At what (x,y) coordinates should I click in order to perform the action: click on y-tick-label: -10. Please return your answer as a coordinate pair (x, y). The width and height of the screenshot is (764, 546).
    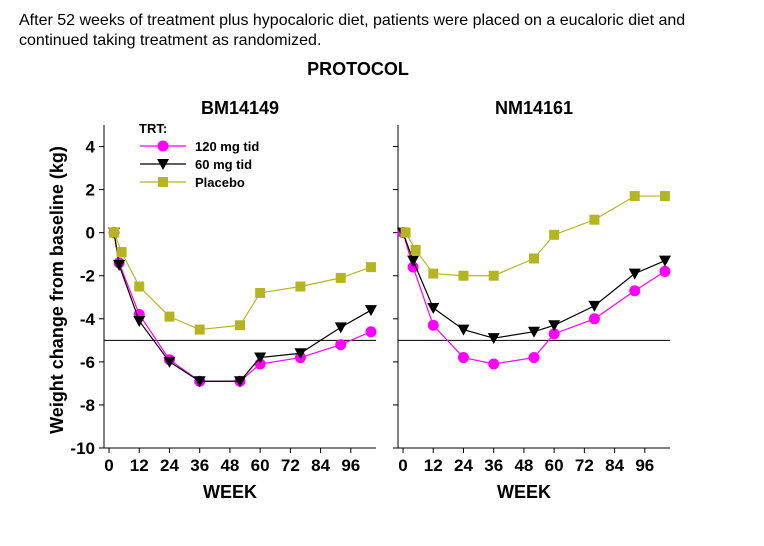
    Looking at the image, I should click on (82, 448).